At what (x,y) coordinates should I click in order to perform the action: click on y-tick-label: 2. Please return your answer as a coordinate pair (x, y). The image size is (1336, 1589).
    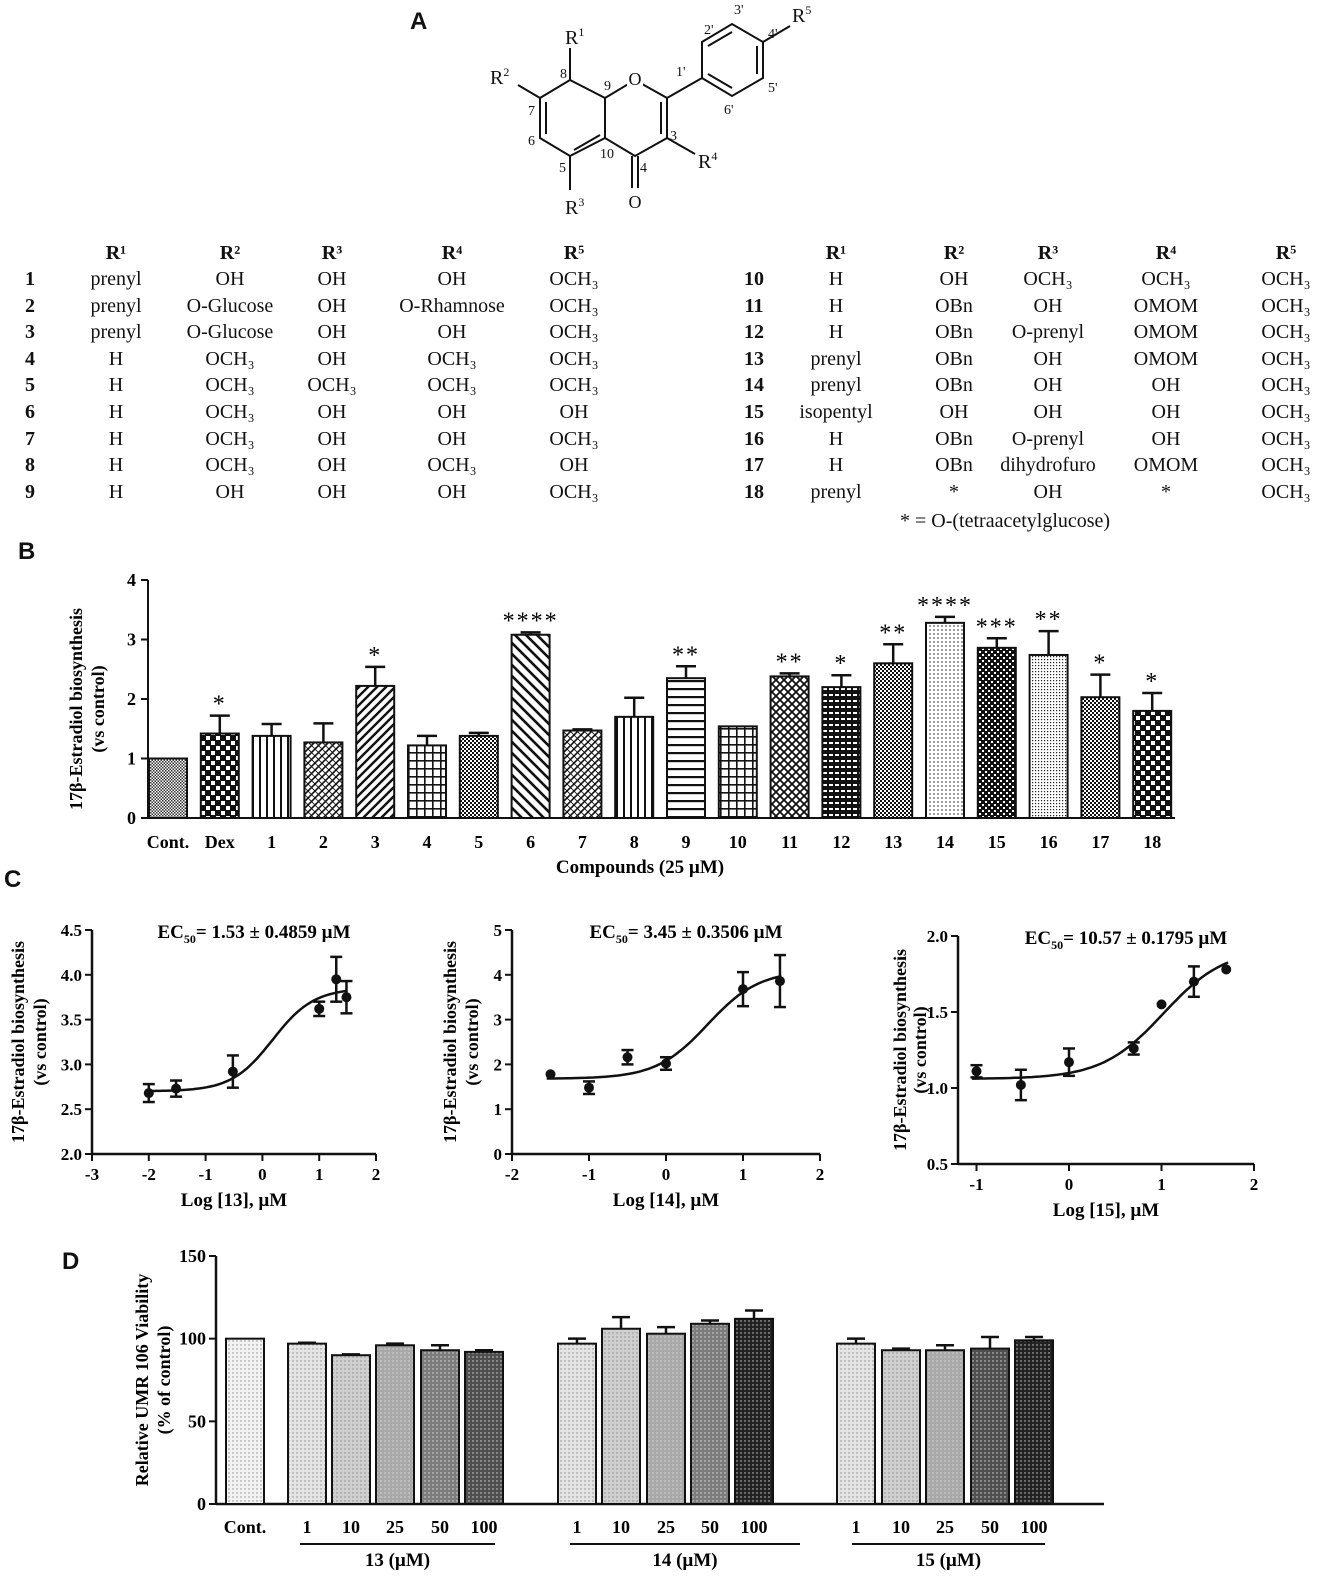
    Looking at the image, I should click on (131, 699).